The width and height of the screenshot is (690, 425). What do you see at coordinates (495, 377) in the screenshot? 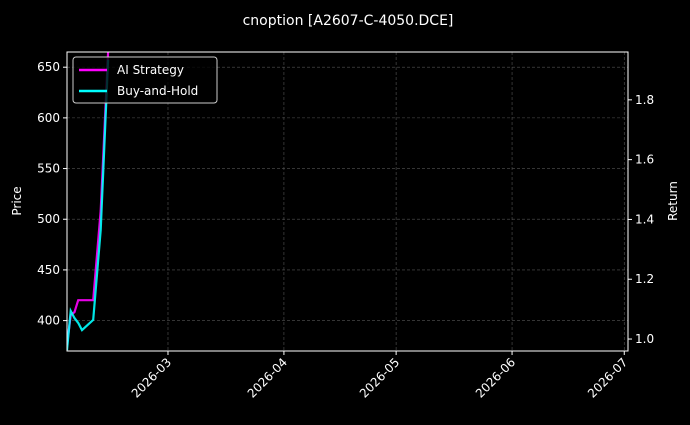
I see `x-tick-label: 2026-06` at bounding box center [495, 377].